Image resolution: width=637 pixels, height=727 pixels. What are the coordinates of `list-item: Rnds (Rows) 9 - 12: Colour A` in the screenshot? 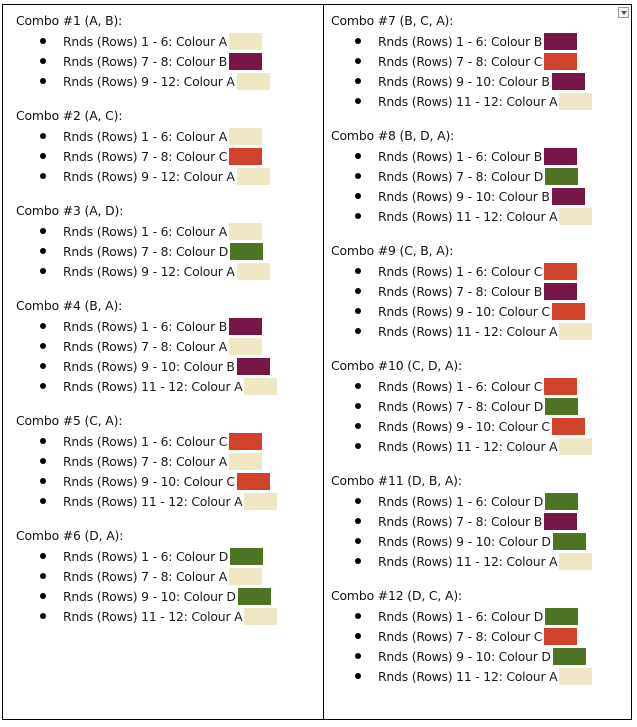 It's located at (169, 176).